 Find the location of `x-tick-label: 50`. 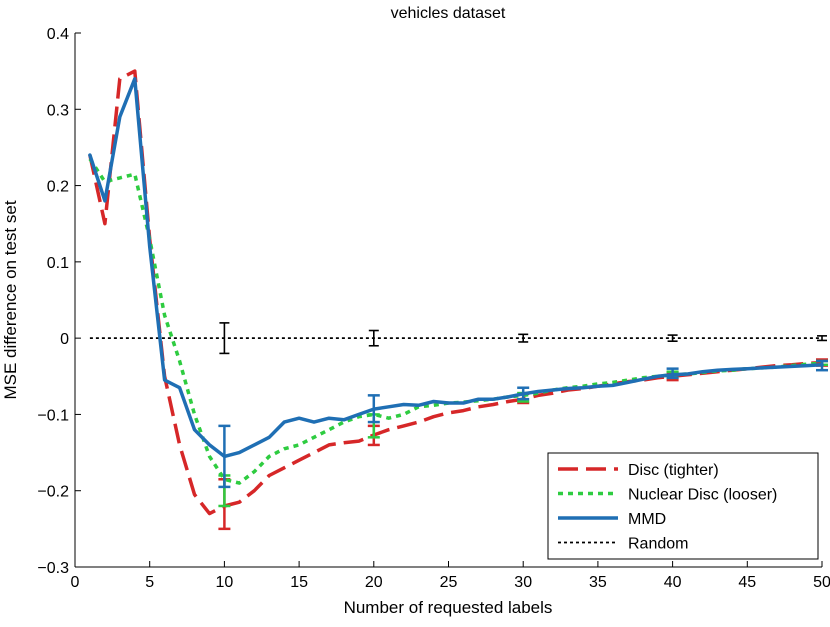

x-tick-label: 50 is located at coordinates (821, 582).